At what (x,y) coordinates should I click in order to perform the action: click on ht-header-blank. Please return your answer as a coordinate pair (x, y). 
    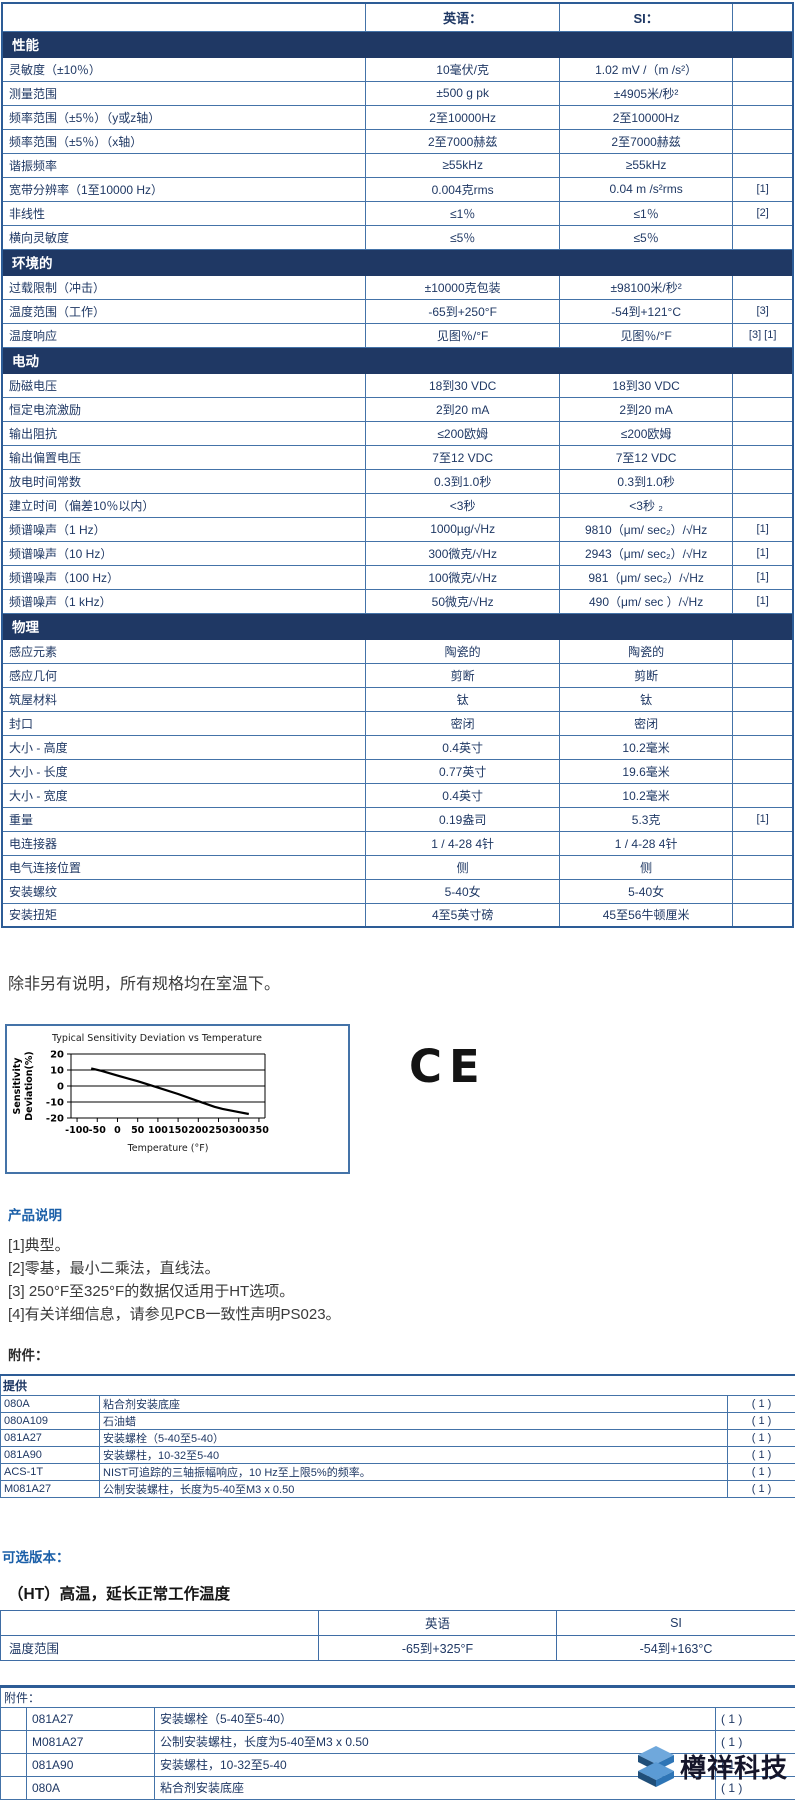
    Looking at the image, I should click on (160, 1622).